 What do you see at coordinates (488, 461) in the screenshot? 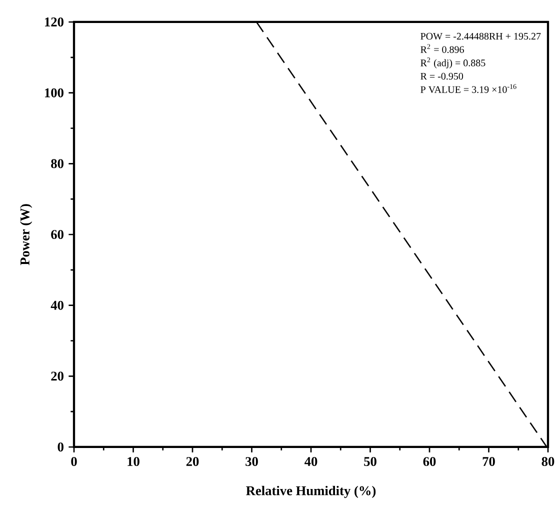
I see `x-tick-label: 70` at bounding box center [488, 461].